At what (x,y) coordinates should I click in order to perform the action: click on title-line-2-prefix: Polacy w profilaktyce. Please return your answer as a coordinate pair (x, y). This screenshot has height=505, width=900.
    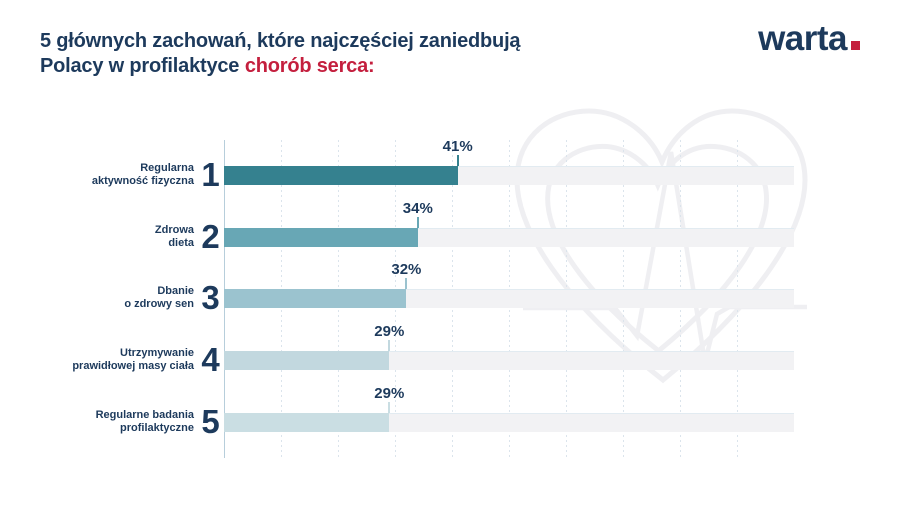
    Looking at the image, I should click on (140, 66).